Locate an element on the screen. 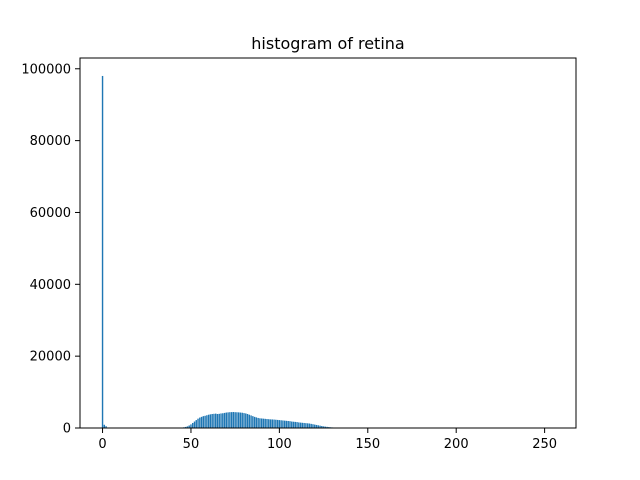  x-tick-label: 100 is located at coordinates (279, 444).